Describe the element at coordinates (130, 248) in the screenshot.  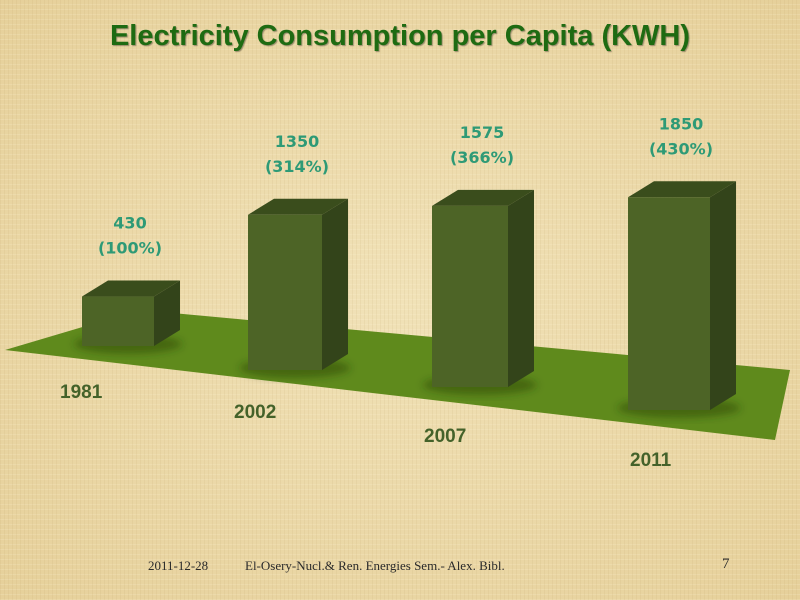
I see `data-label-percent: (100%)` at that location.